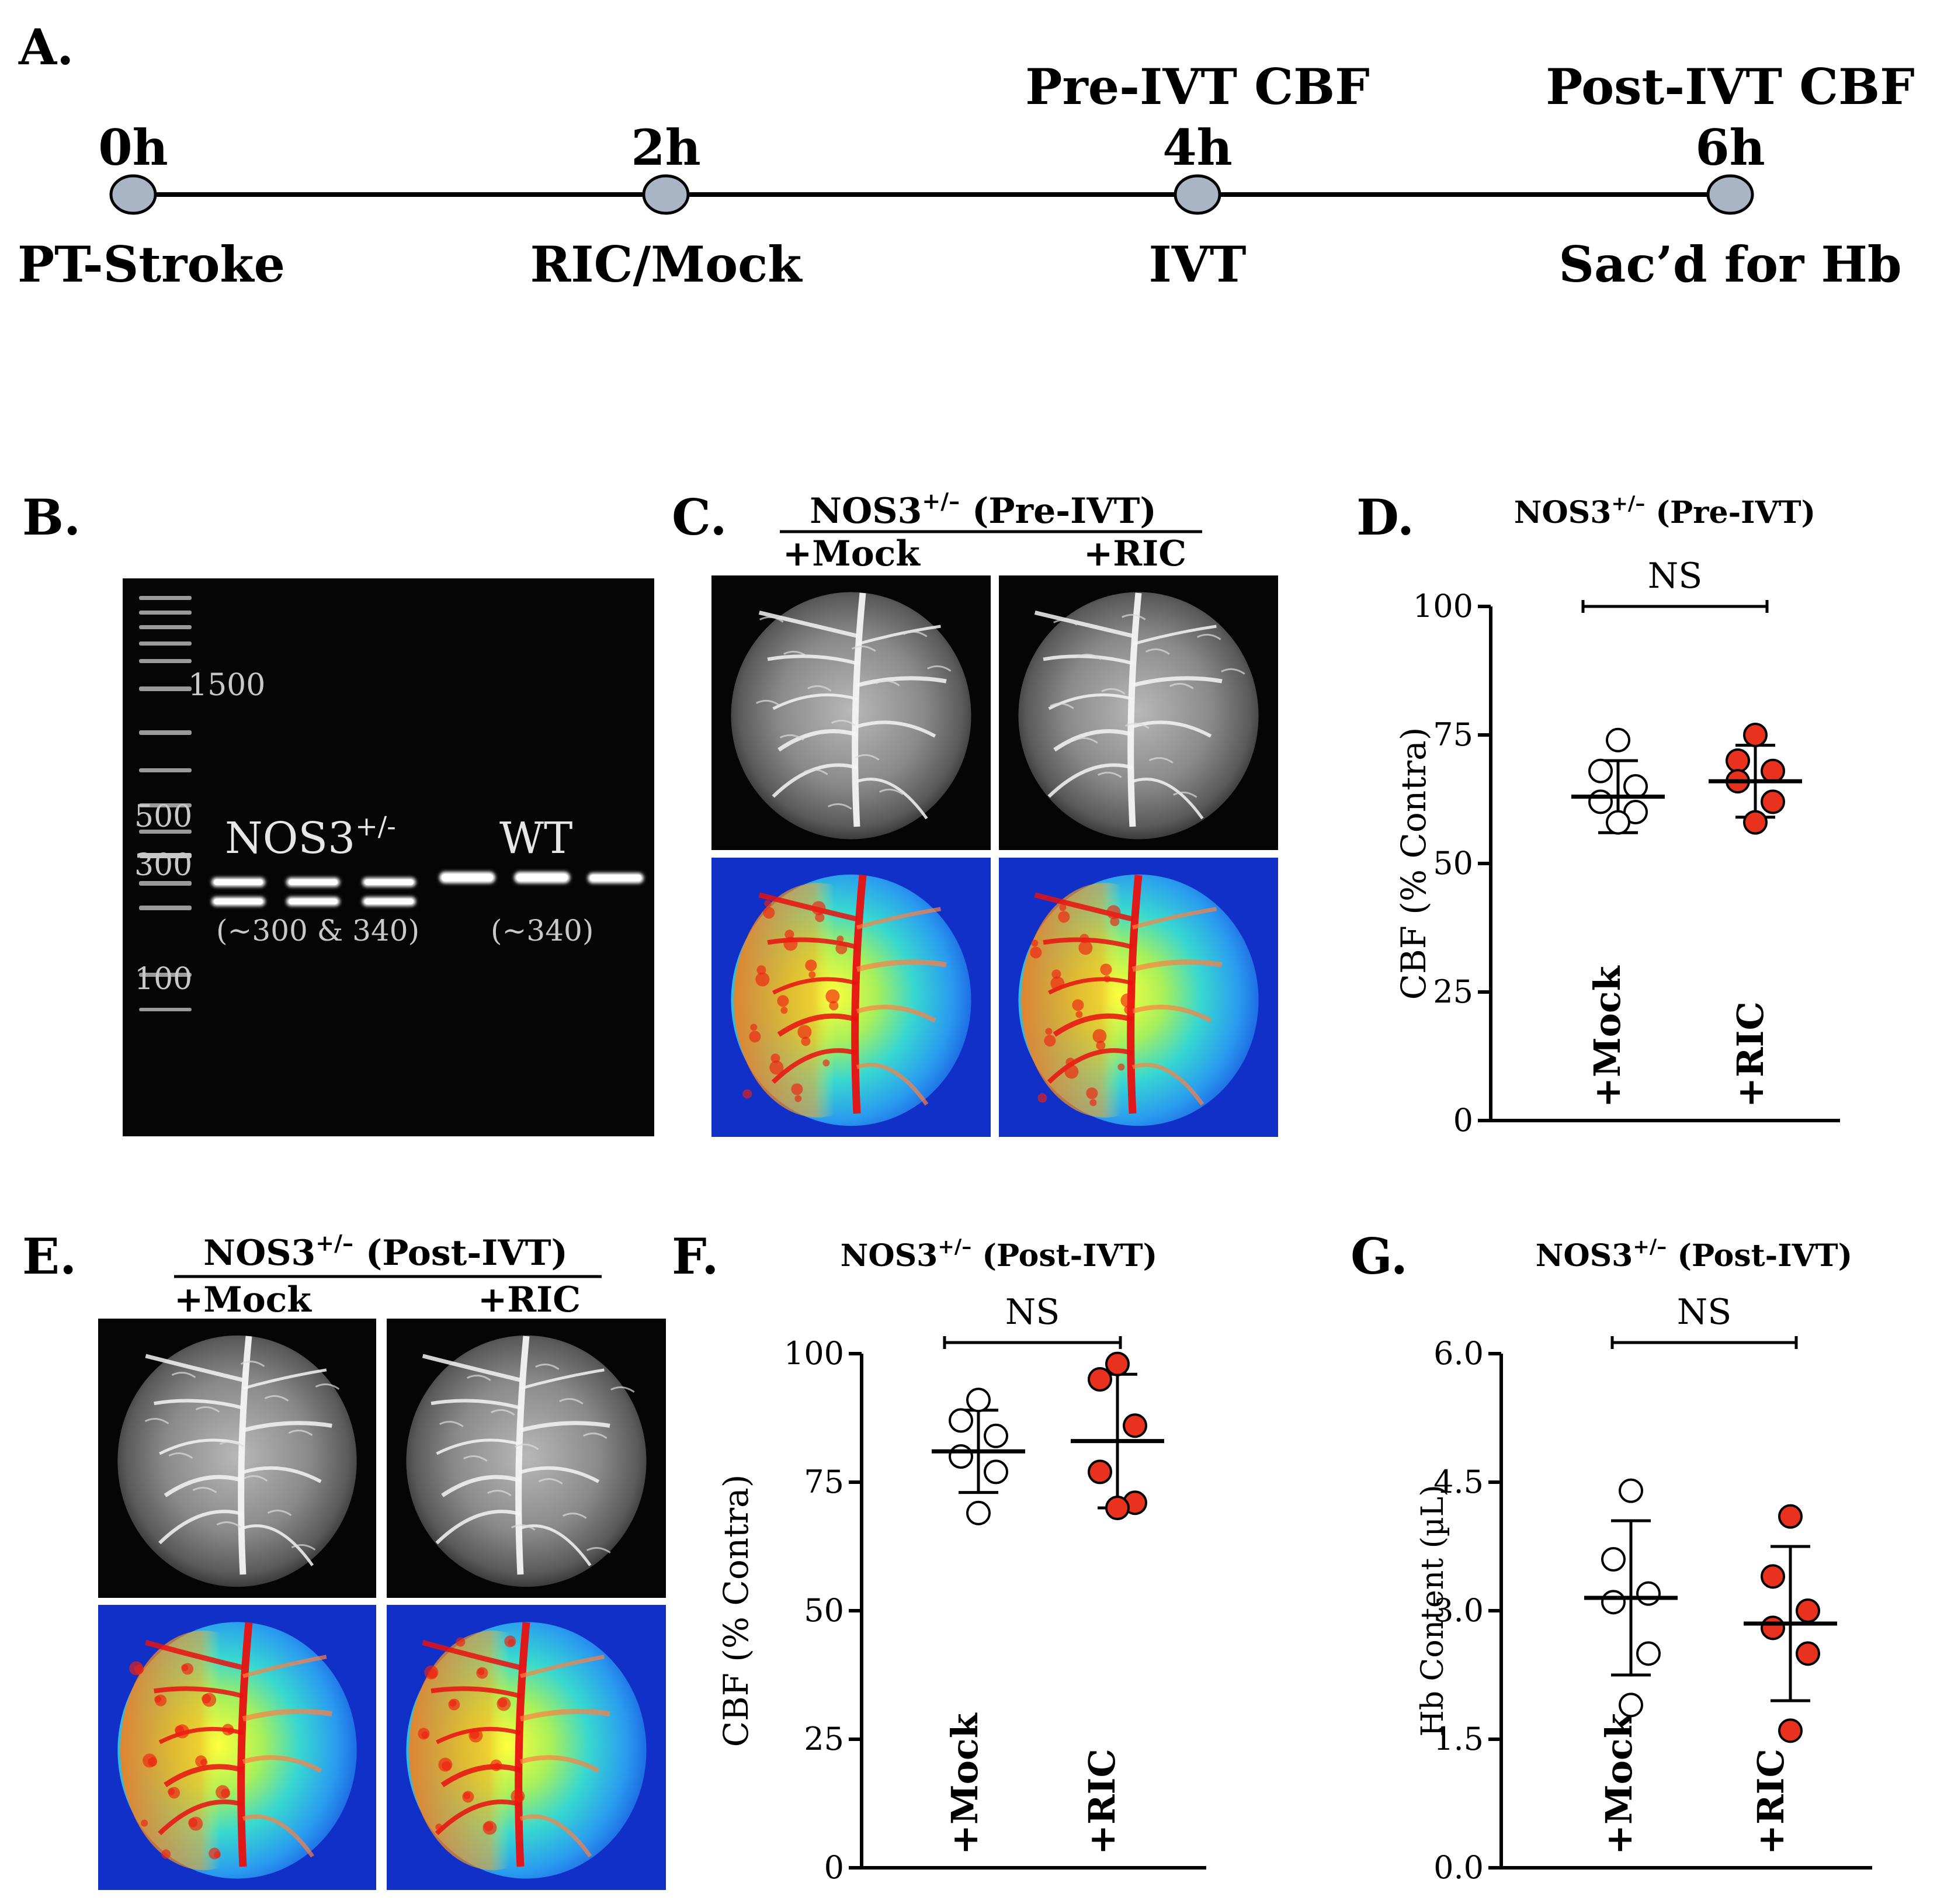 The image size is (1937, 1904). Describe the element at coordinates (314, 891) in the screenshot. I see `het-bands-core` at that location.